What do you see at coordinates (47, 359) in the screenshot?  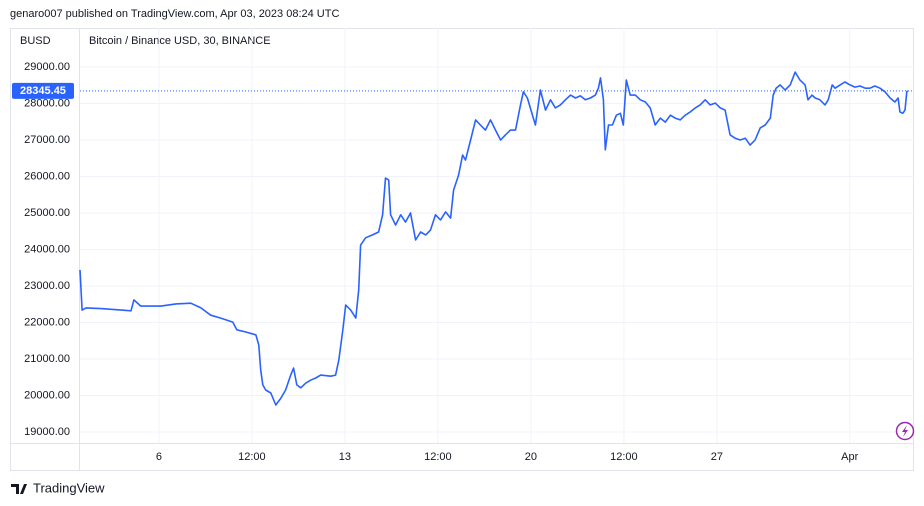 I see `y-tick-label: 21000.00` at bounding box center [47, 359].